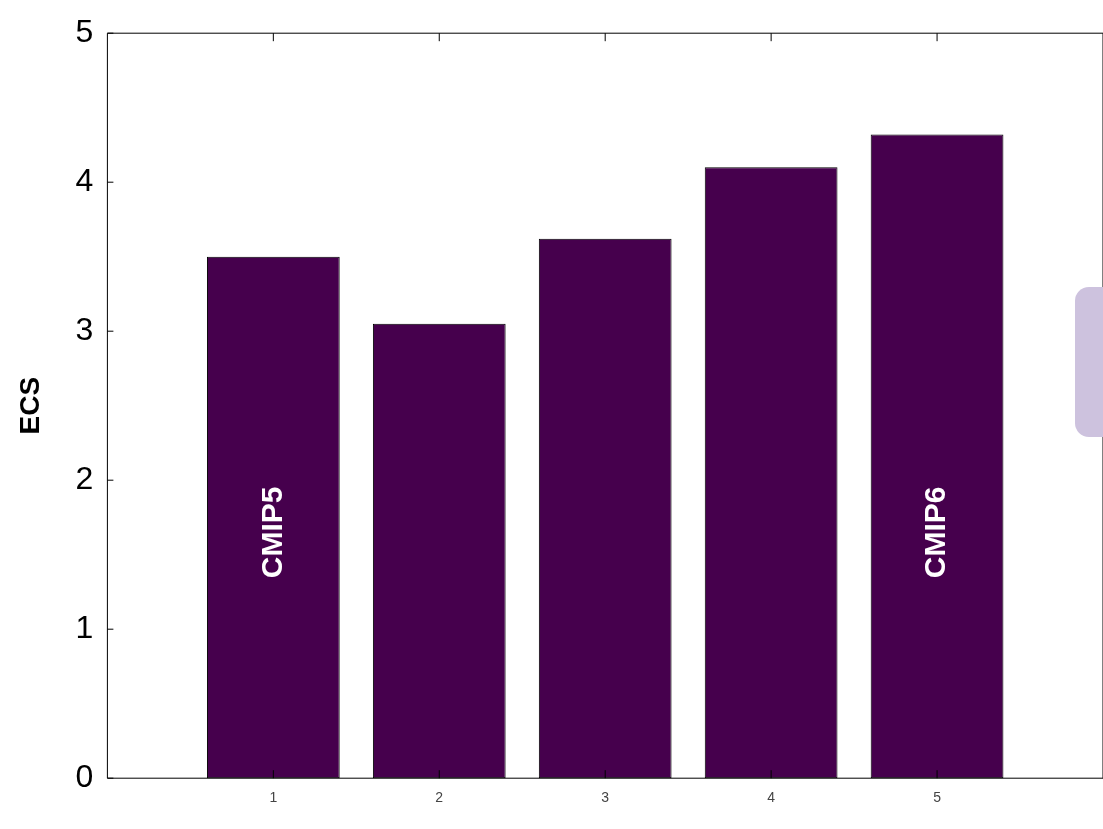  I want to click on y-tick-label: 2, so click(84, 478).